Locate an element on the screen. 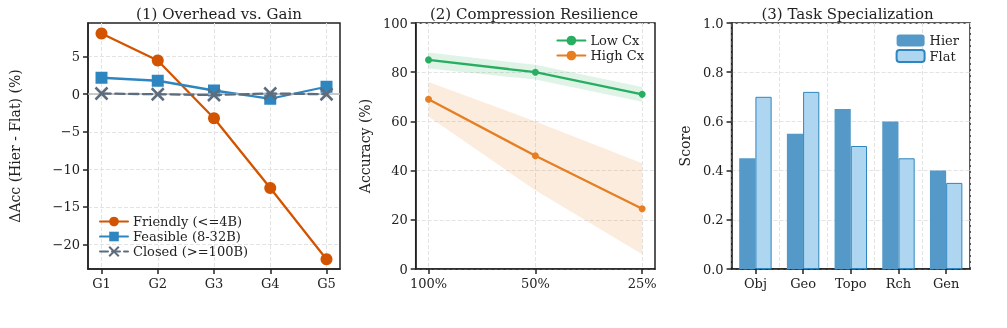  y-axis-title: Score is located at coordinates (685, 146).